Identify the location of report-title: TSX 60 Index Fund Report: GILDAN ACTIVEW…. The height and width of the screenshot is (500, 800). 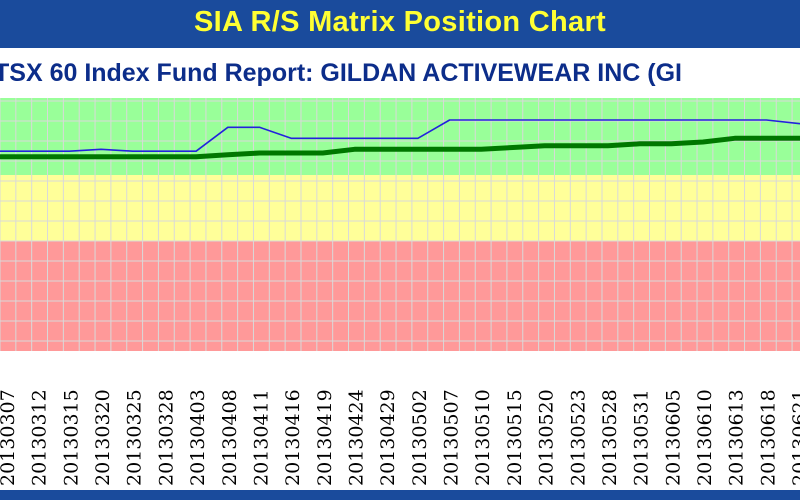
(341, 73).